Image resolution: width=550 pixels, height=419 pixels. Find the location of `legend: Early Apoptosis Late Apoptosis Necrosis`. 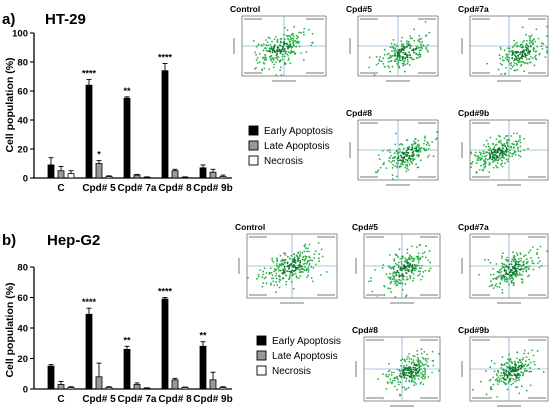

legend: Early Apoptosis Late Apoptosis Necrosis is located at coordinates (290, 146).